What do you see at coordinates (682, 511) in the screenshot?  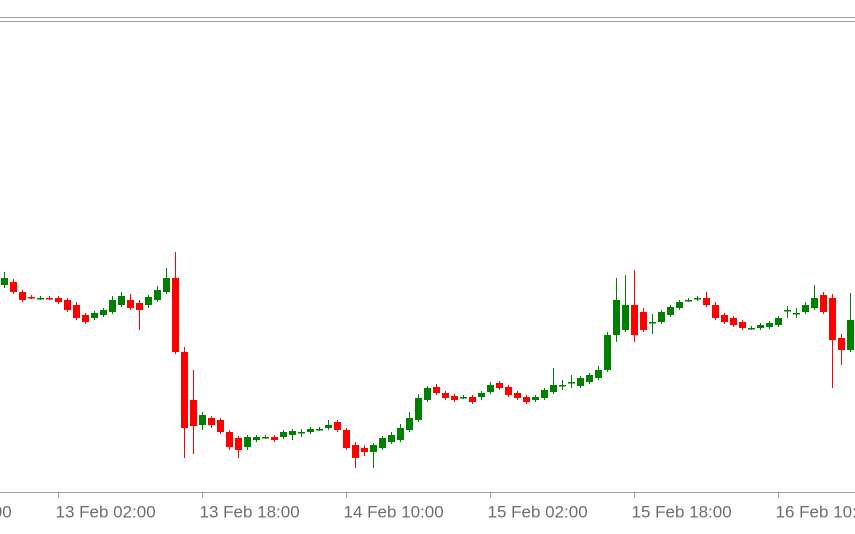 I see `x-tick-label: 15 Feb 18:00` at bounding box center [682, 511].